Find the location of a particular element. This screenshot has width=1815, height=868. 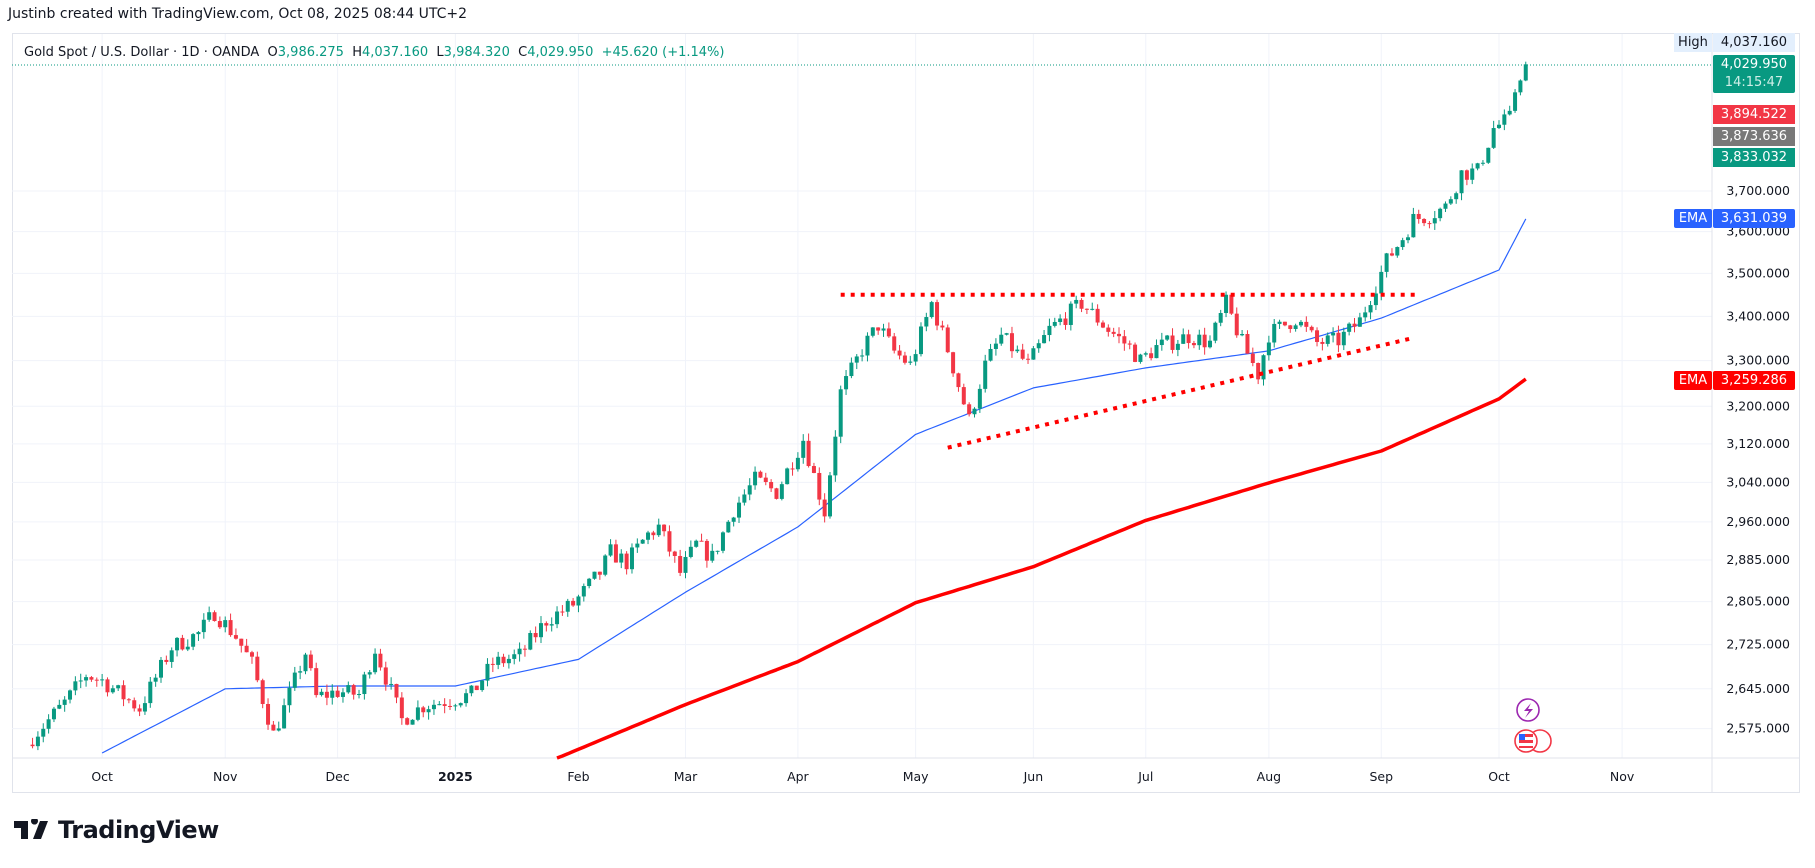

tradingview-logo: TradingView is located at coordinates (116, 830).